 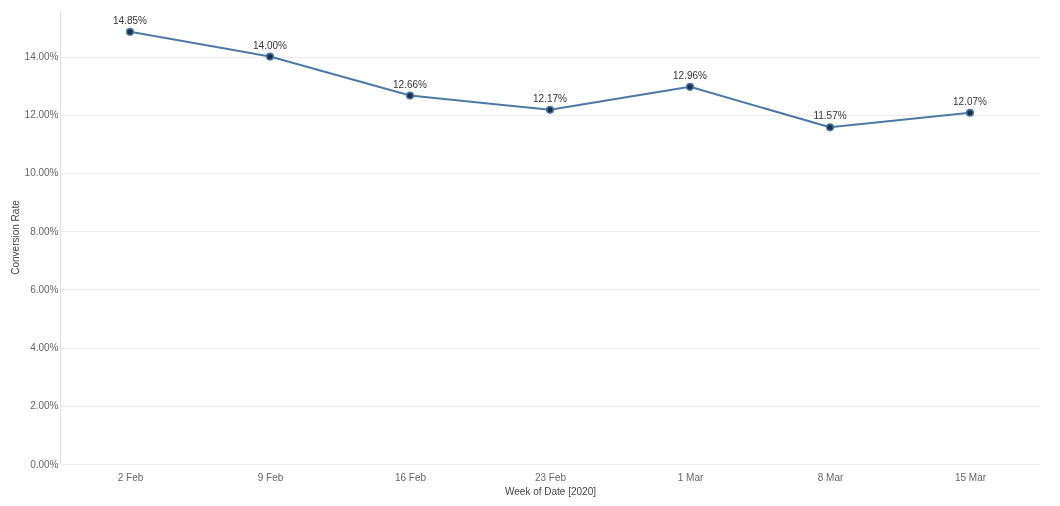 I want to click on y-tick-label: 8.00%, so click(x=44, y=231).